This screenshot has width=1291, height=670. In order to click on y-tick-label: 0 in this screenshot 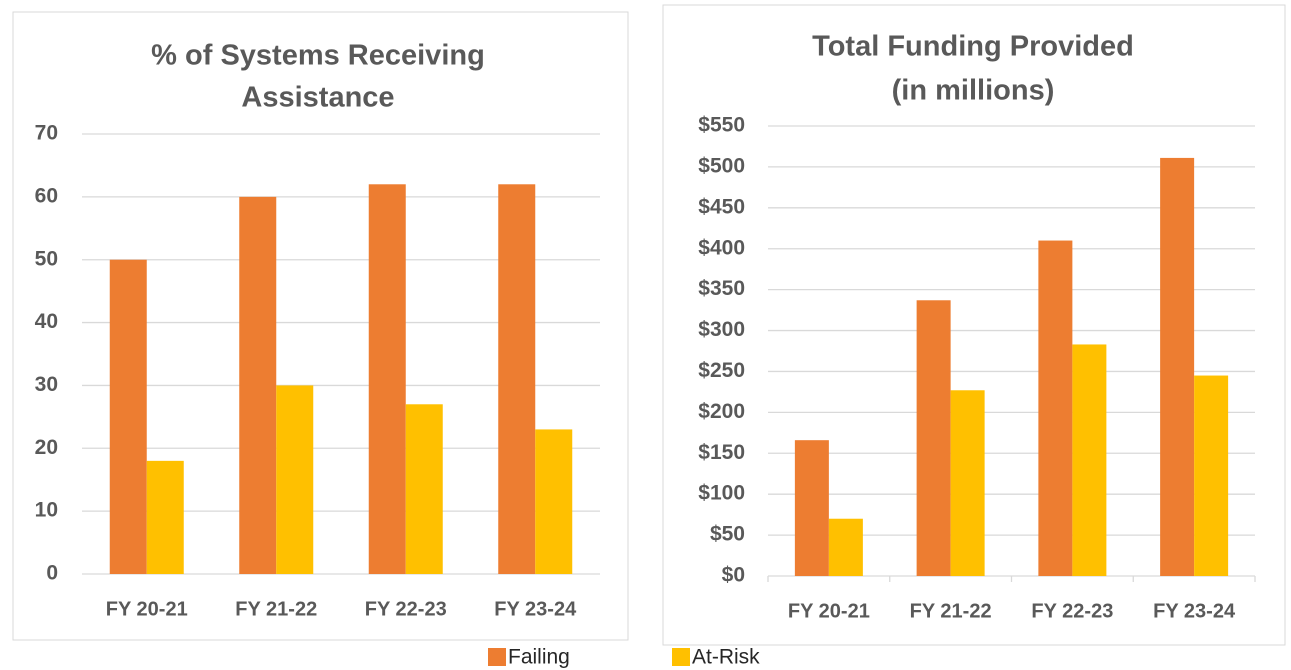, I will do `click(52, 573)`.